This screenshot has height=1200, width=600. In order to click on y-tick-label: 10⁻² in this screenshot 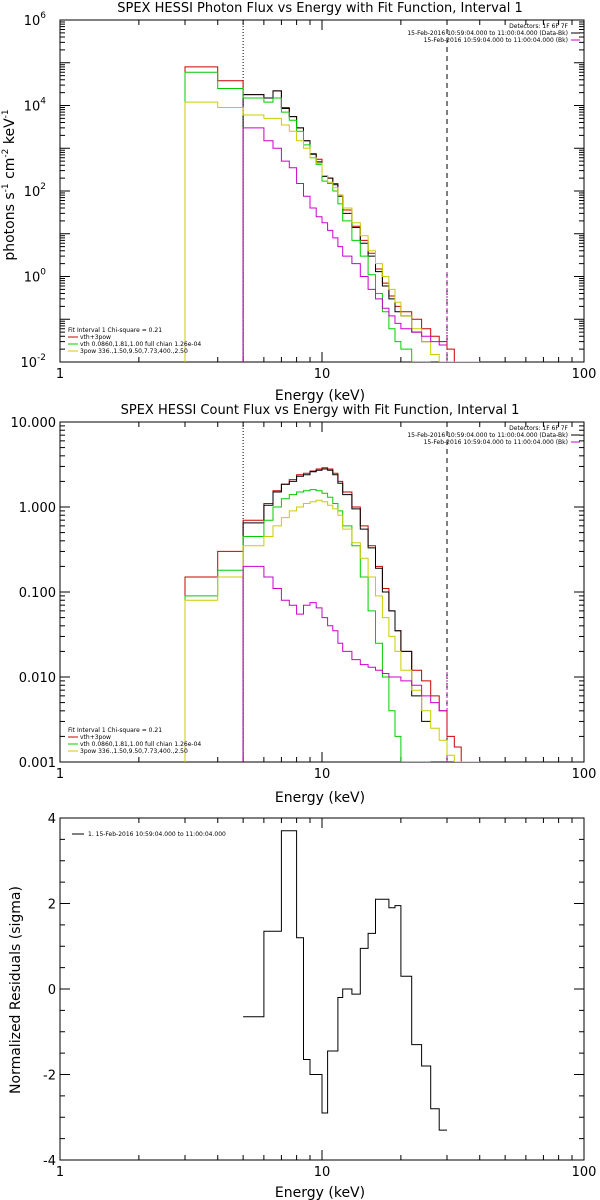, I will do `click(33, 362)`.